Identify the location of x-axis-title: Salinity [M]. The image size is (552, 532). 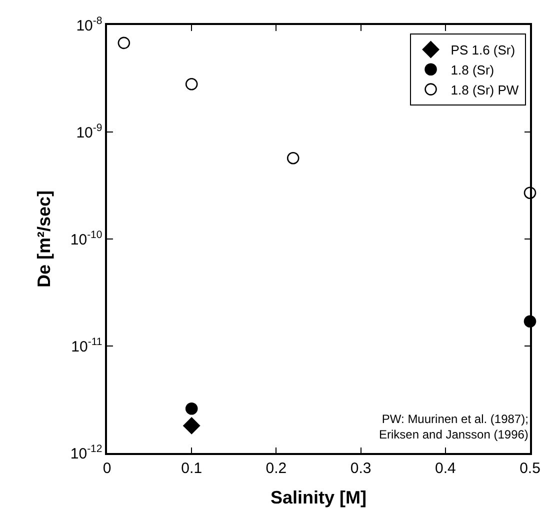
(318, 497).